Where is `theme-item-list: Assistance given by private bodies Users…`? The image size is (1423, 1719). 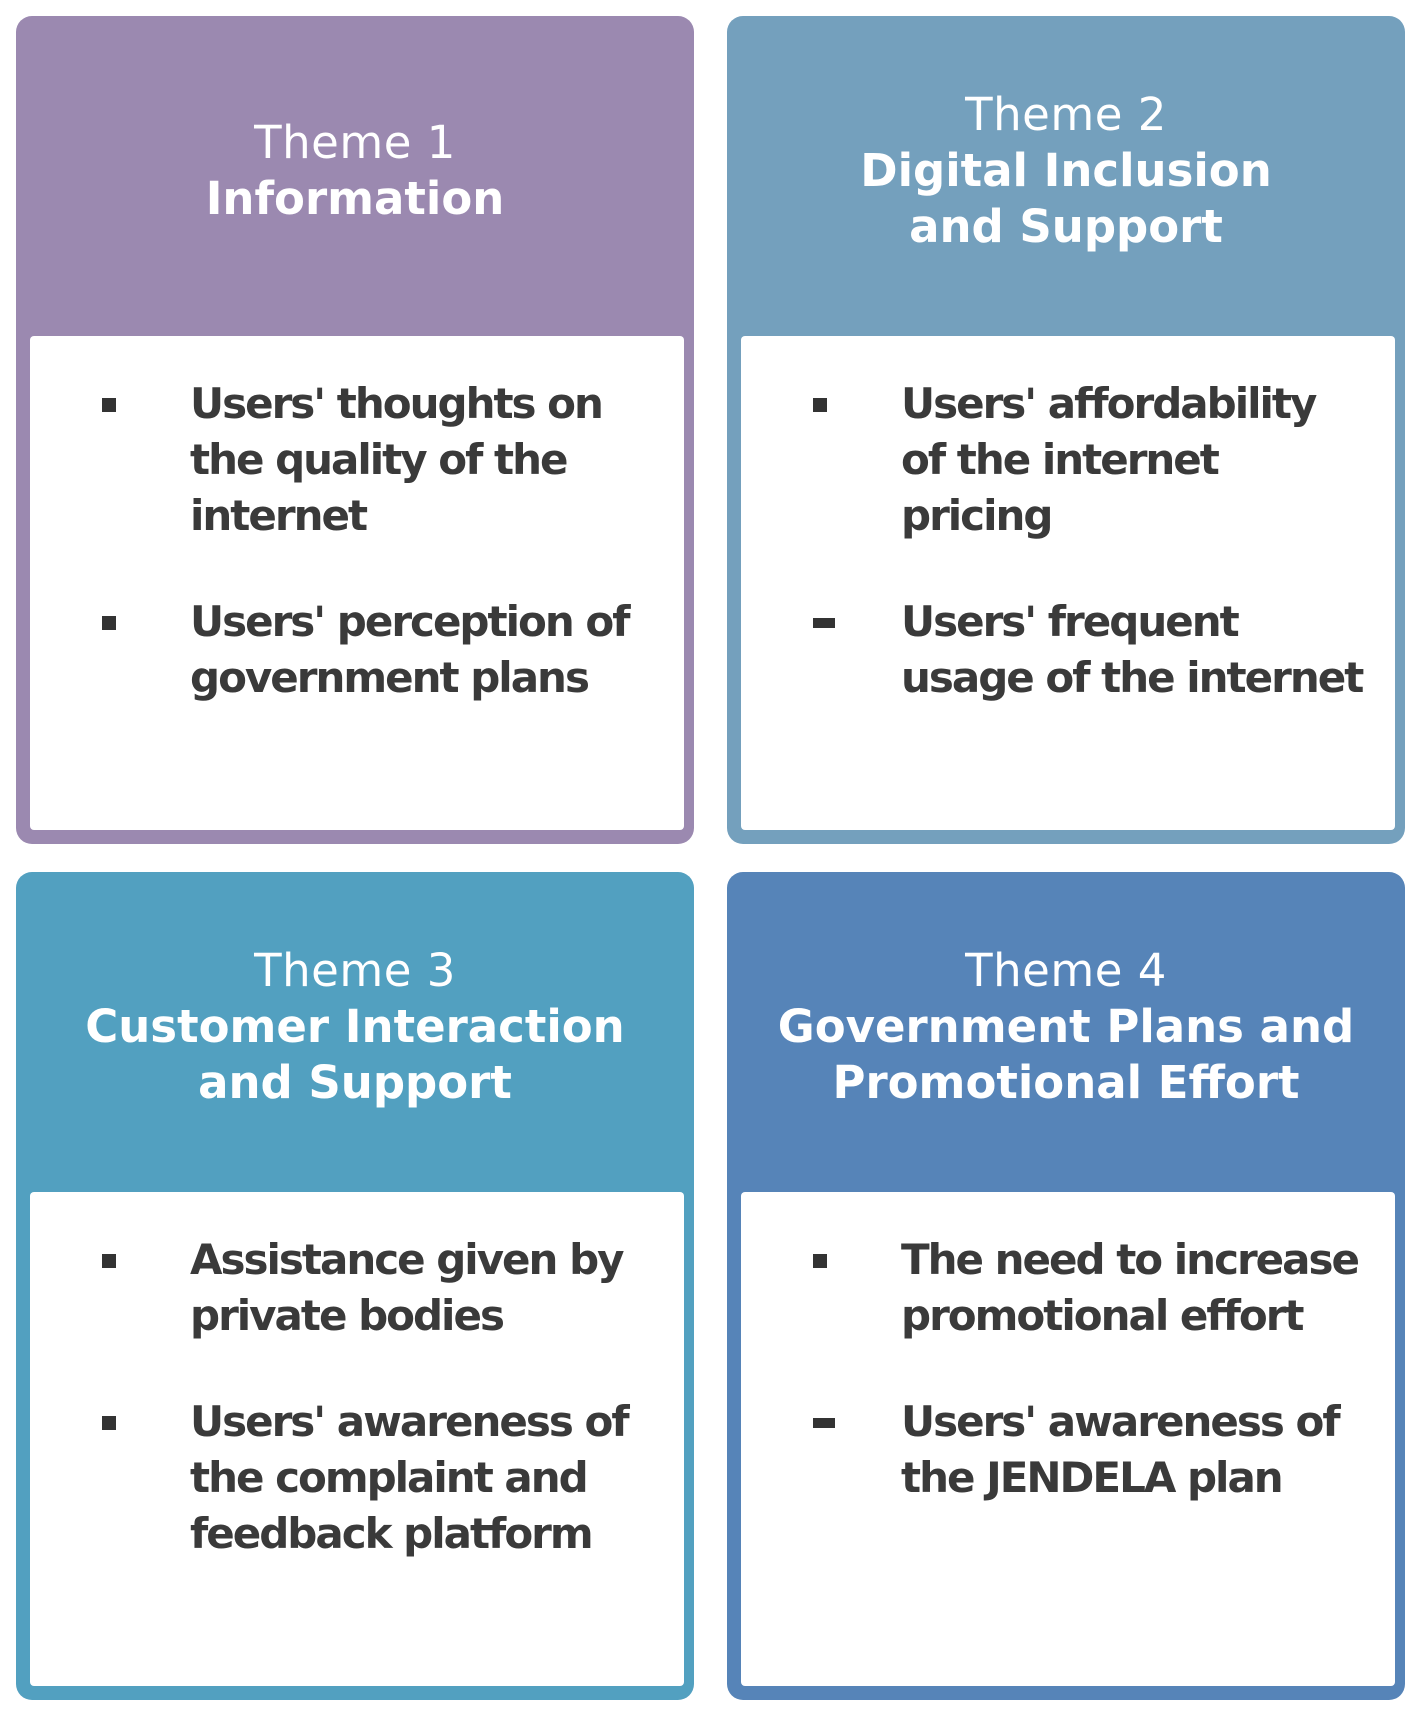
theme-item-list: Assistance given by private bodies Users… is located at coordinates (367, 1397).